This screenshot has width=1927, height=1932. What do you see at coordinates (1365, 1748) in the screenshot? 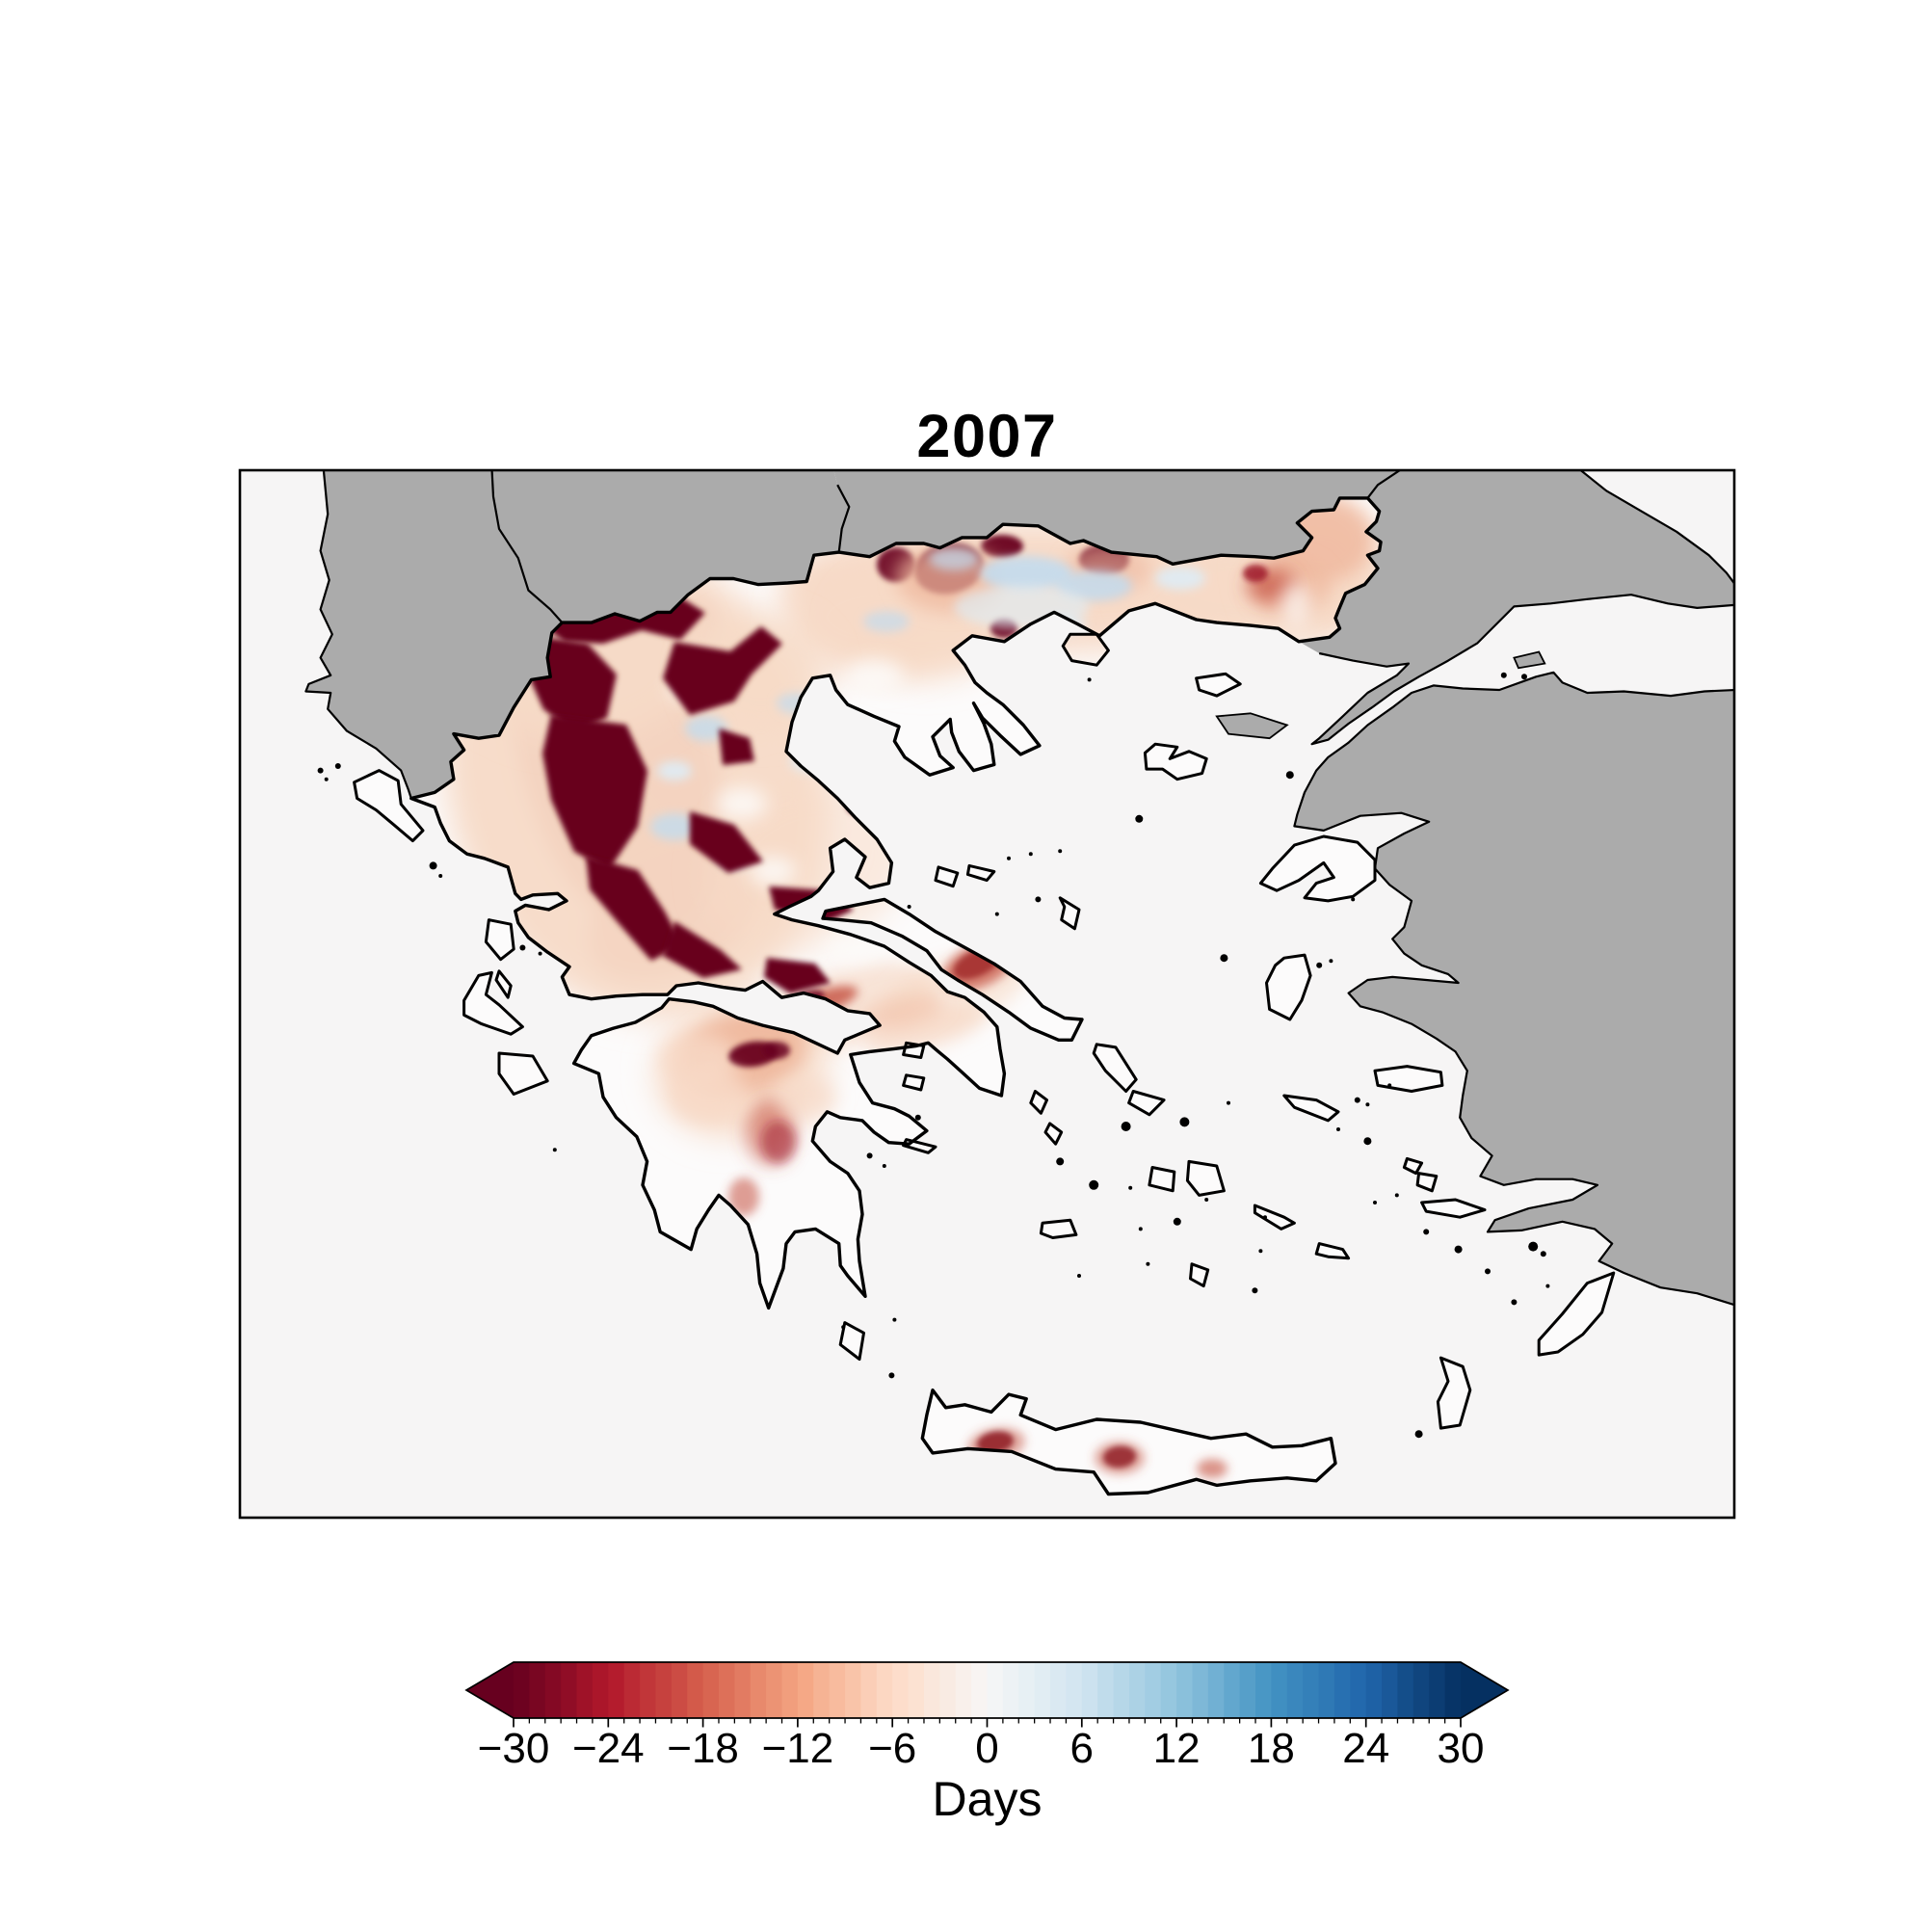
I see `svg-text: 24` at bounding box center [1365, 1748].